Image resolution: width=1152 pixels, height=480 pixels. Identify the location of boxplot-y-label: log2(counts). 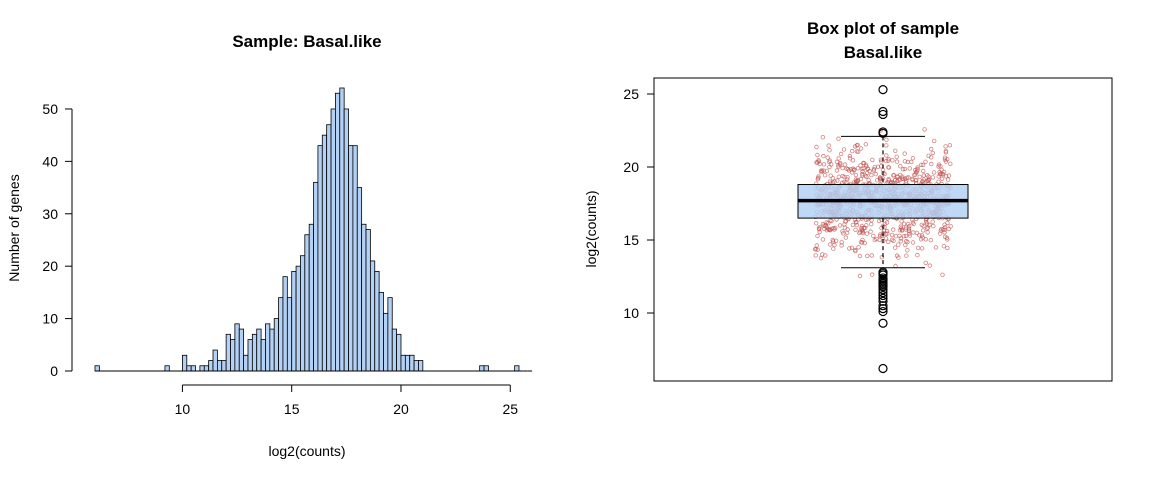
(591, 228).